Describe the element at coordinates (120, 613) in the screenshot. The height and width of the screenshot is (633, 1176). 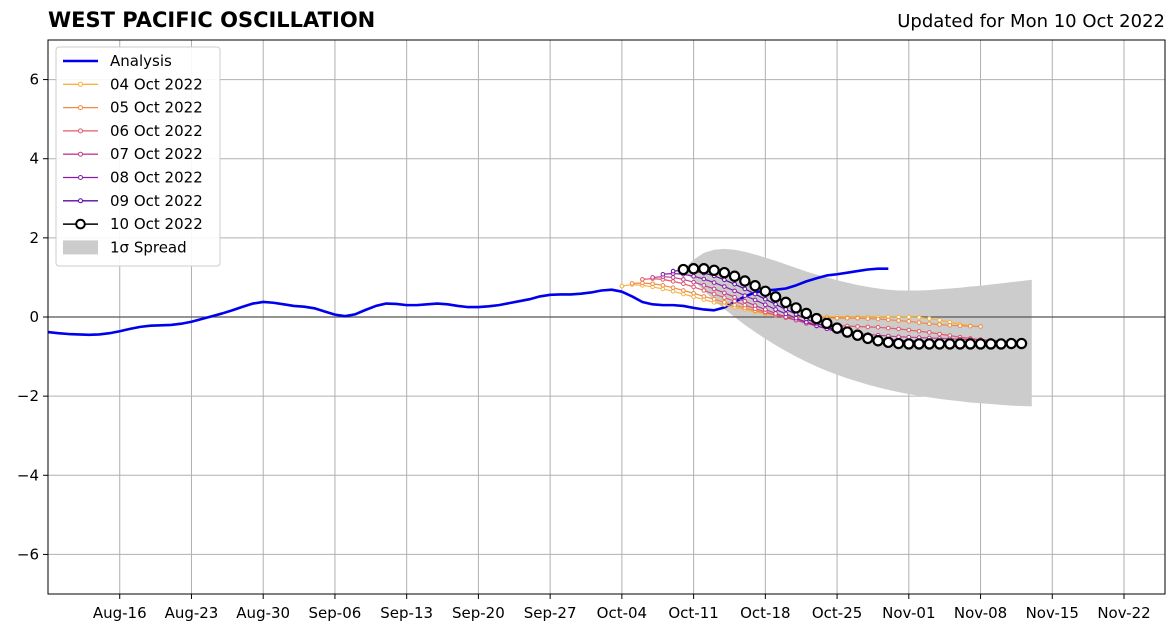
I see `x-tick-label: Aug-16` at that location.